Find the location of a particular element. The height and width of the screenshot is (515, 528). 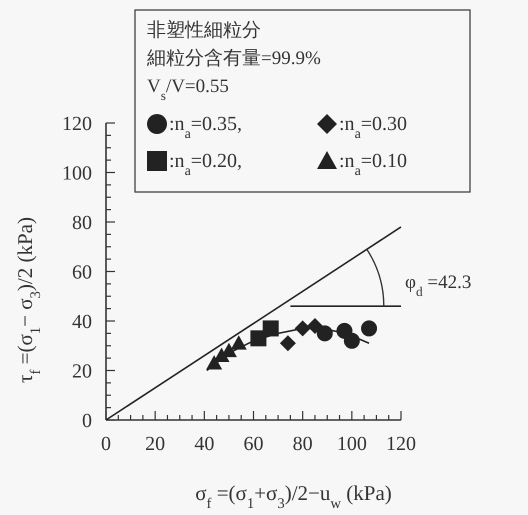

text: φ$_{d}$ =42.3 is located at coordinates (438, 285).